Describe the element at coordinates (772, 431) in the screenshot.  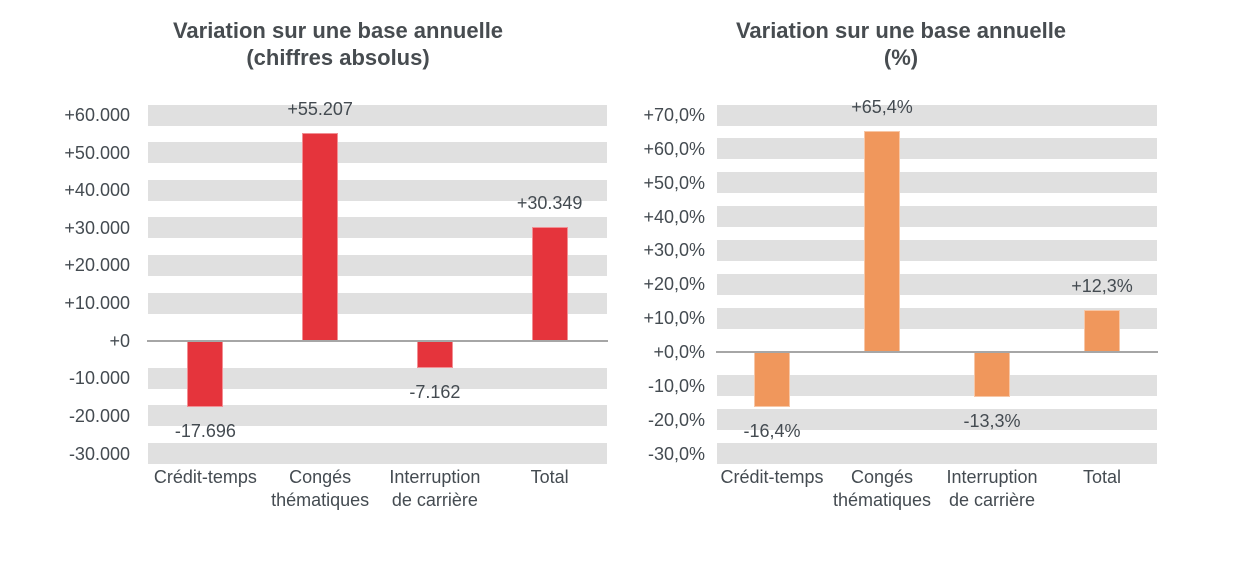
I see `data-label-cr-dit-temps: -16,4%` at that location.